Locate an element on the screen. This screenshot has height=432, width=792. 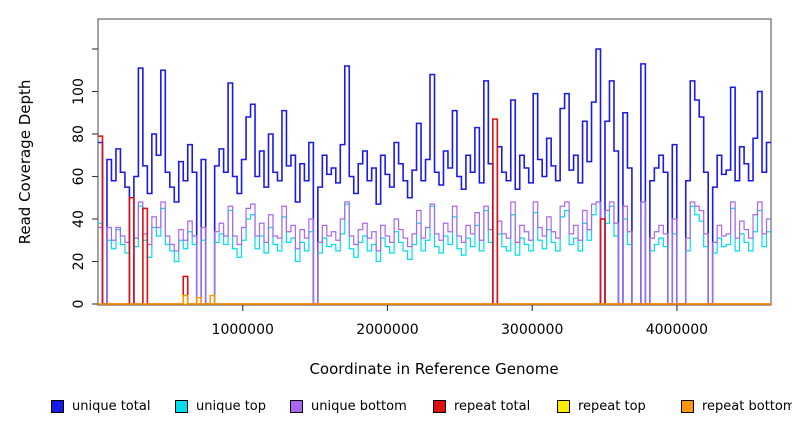
legend-item-repeat-total: repeat total is located at coordinates (481, 406).